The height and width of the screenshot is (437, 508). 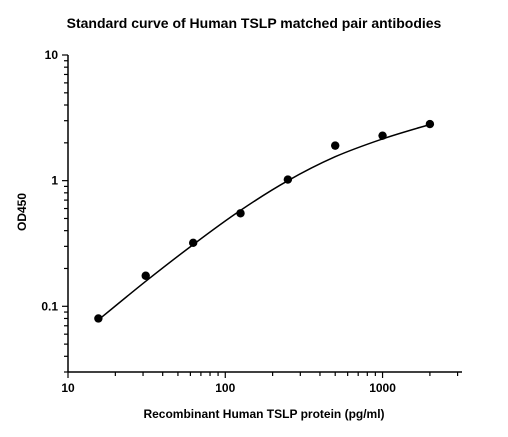 I want to click on y-tick-label: 1, so click(x=54, y=181).